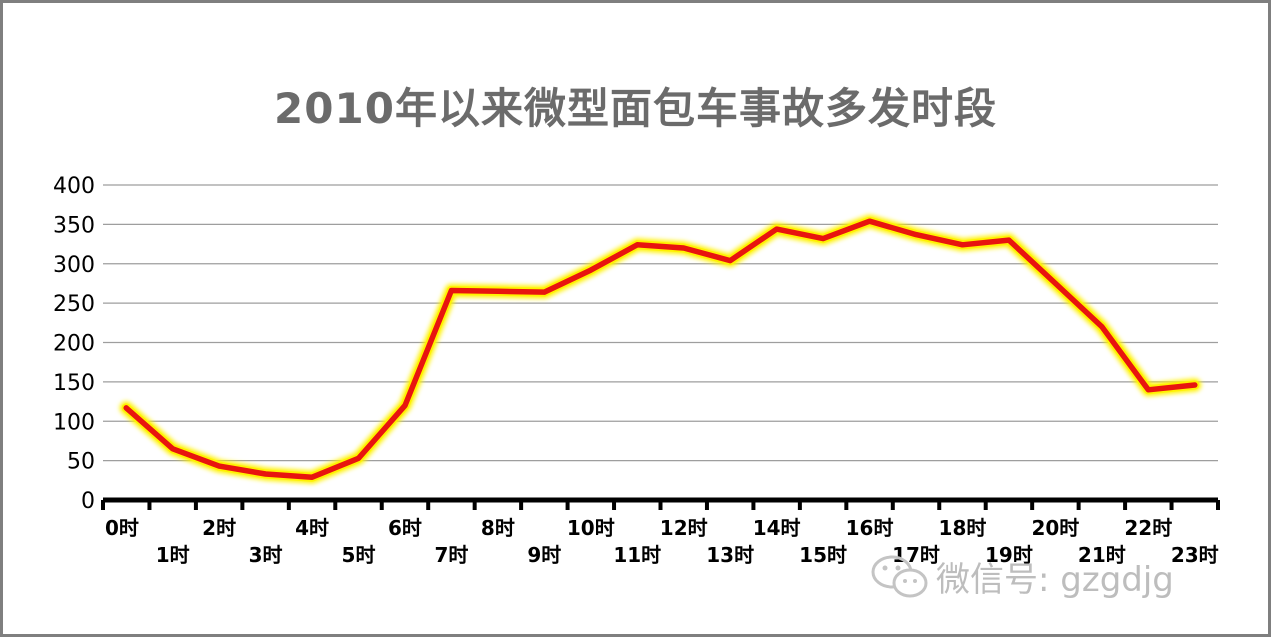 This screenshot has width=1271, height=637. I want to click on chart-title: 2010年以来微型面包车事故多发时段, so click(635, 108).